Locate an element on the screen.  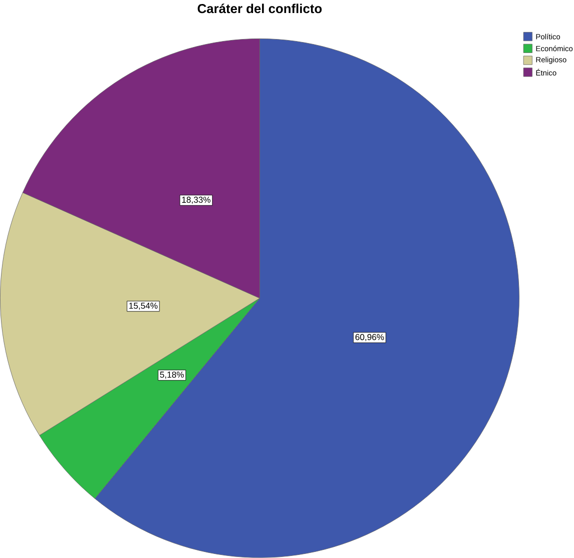
data-label: 60,96% is located at coordinates (369, 338).